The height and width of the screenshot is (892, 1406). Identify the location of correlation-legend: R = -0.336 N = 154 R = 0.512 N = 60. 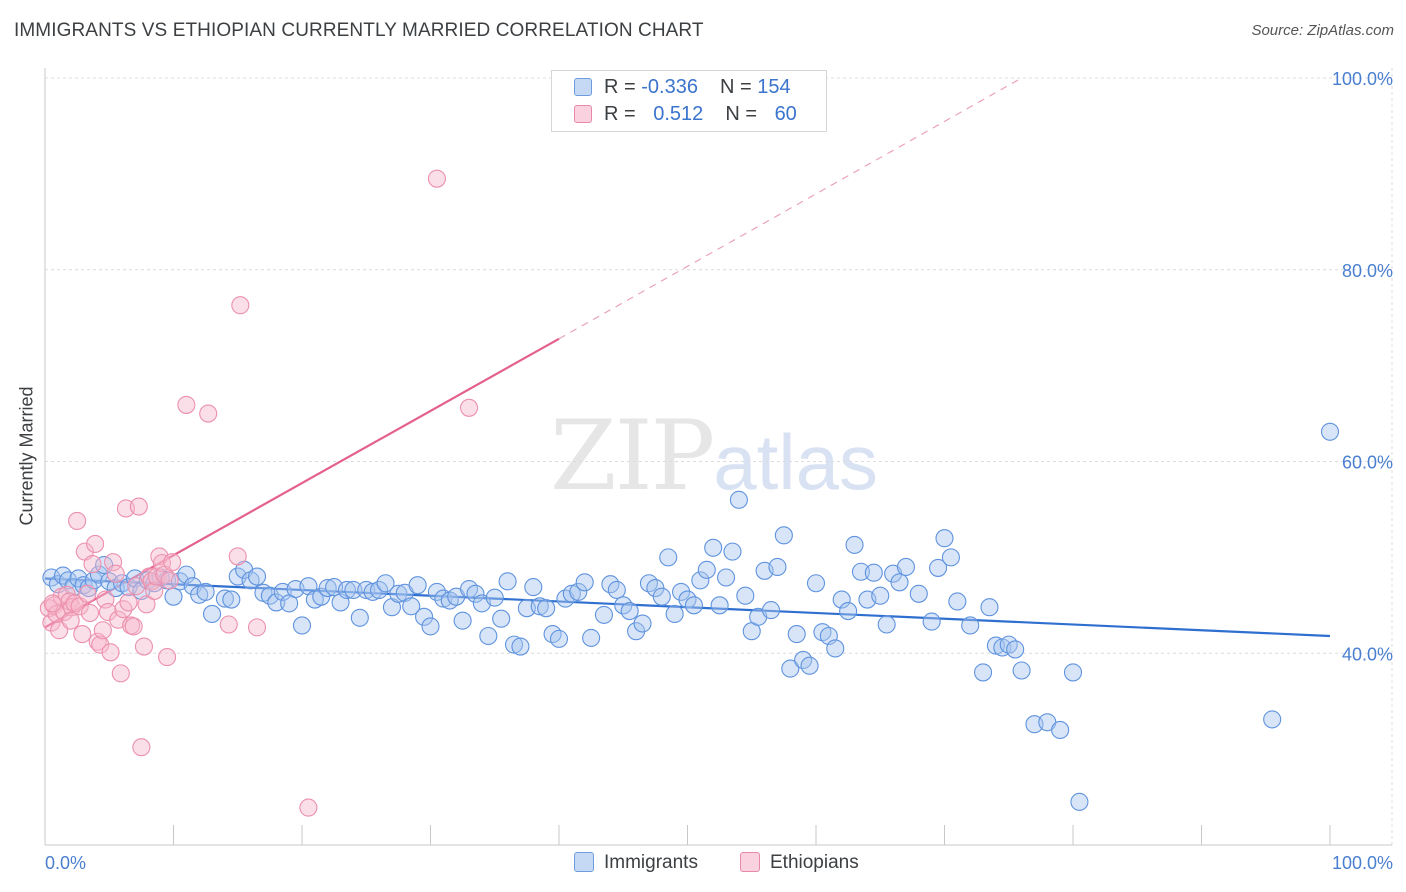
(689, 101).